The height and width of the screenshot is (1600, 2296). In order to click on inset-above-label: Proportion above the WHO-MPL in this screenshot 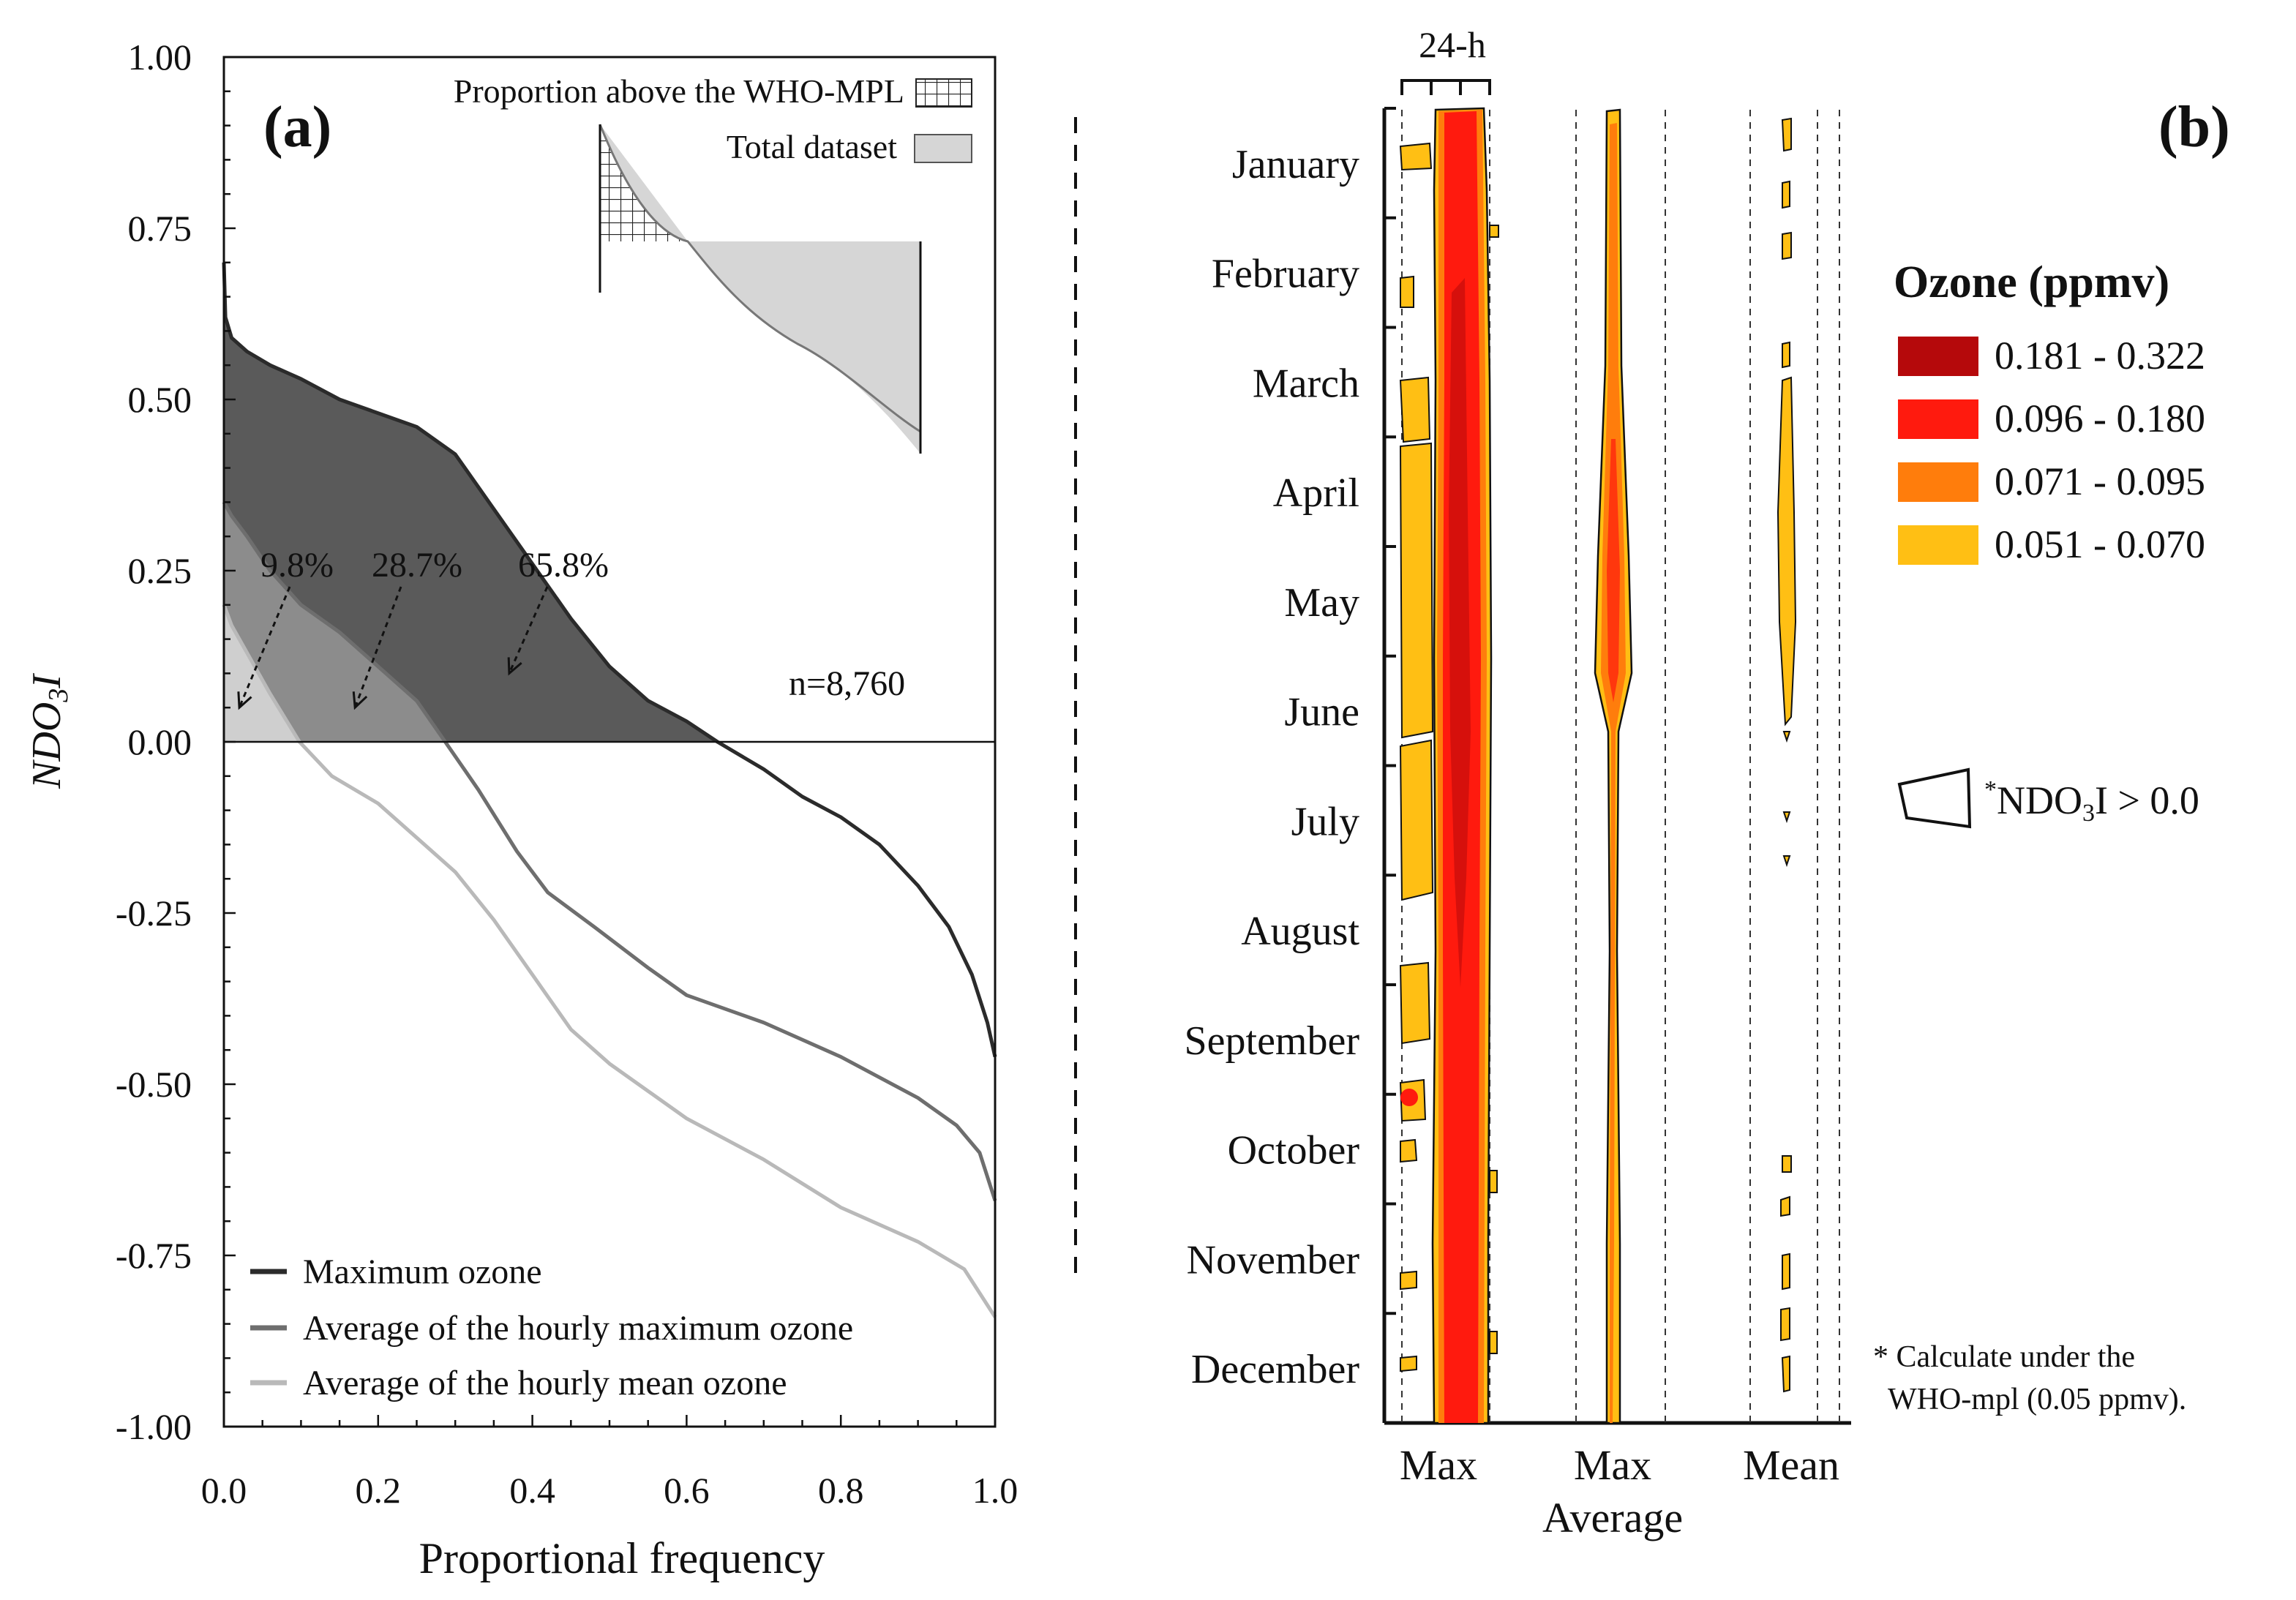, I will do `click(679, 91)`.